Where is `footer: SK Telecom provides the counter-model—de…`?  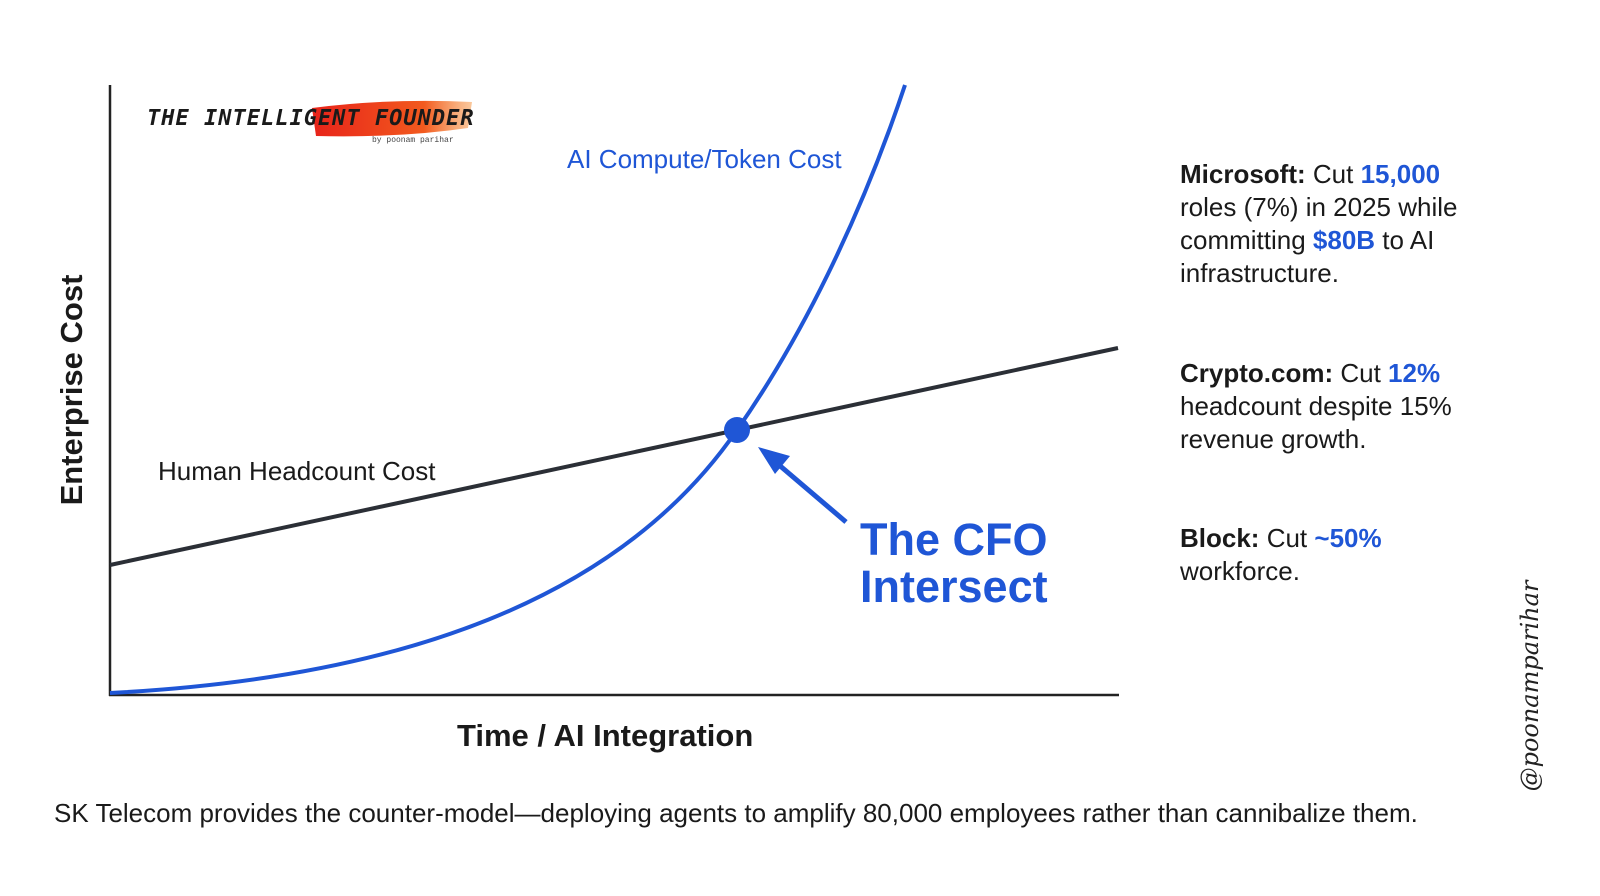
footer: SK Telecom provides the counter-model—de… is located at coordinates (736, 813).